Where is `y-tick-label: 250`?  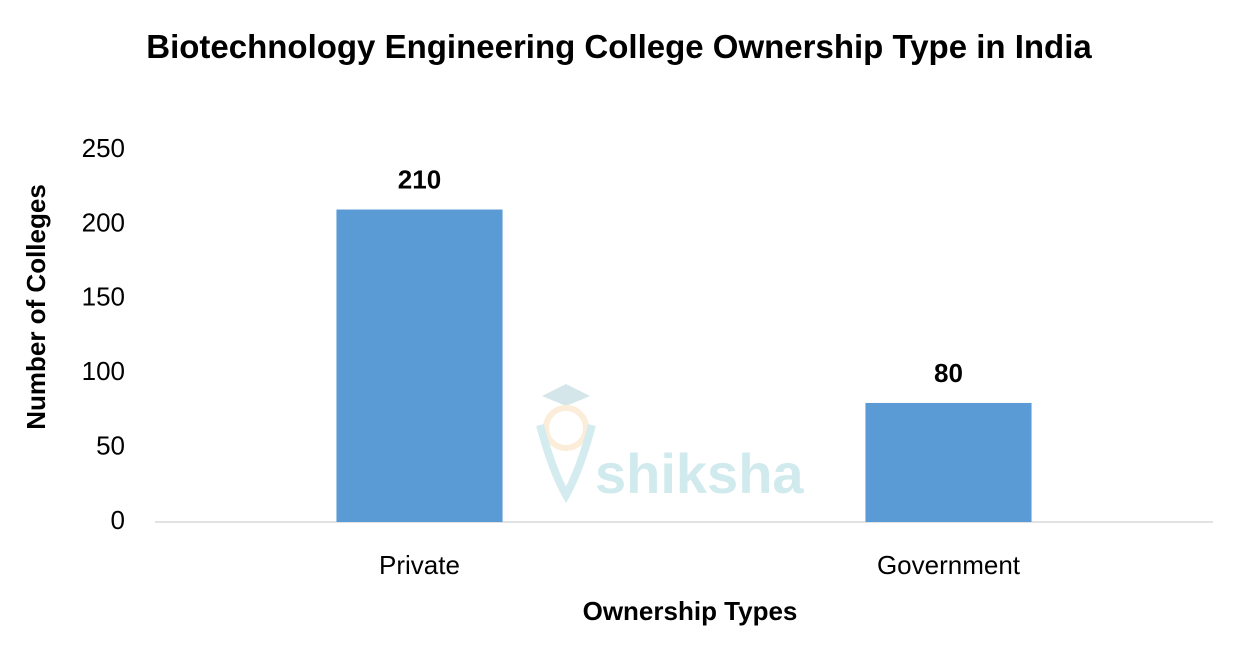
y-tick-label: 250 is located at coordinates (103, 148).